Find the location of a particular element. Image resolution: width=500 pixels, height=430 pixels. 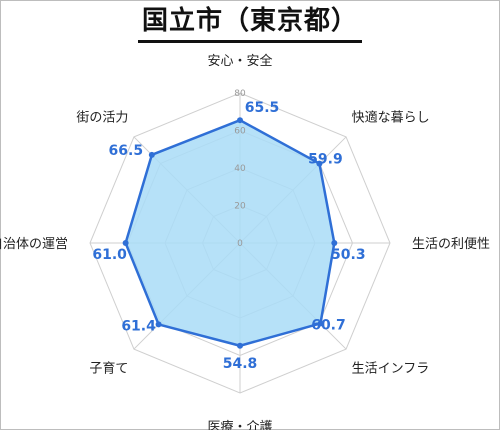

value-label: 65.5 is located at coordinates (262, 108).